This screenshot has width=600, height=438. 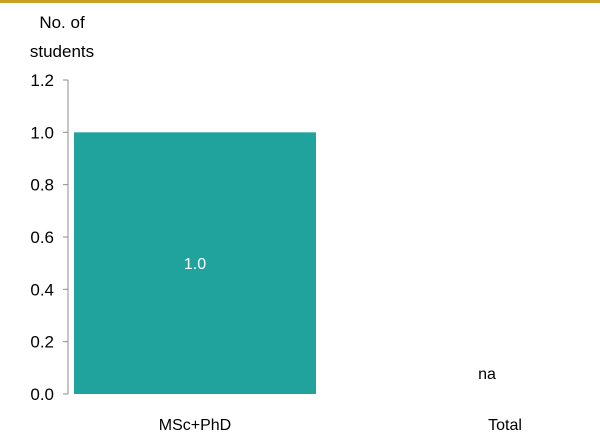 I want to click on y-tick-label: 0.0, so click(x=42, y=394).